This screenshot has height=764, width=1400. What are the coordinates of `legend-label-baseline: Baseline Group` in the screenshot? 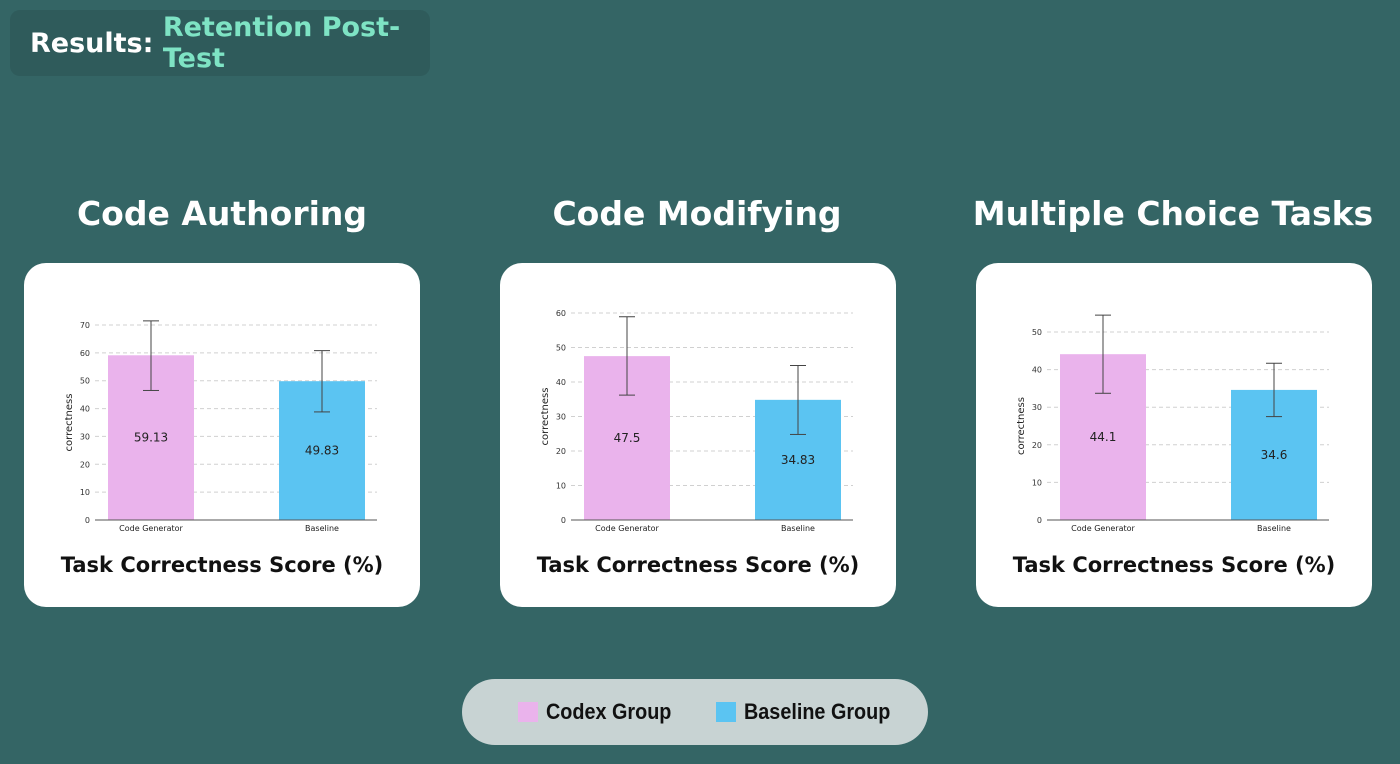 It's located at (817, 711).